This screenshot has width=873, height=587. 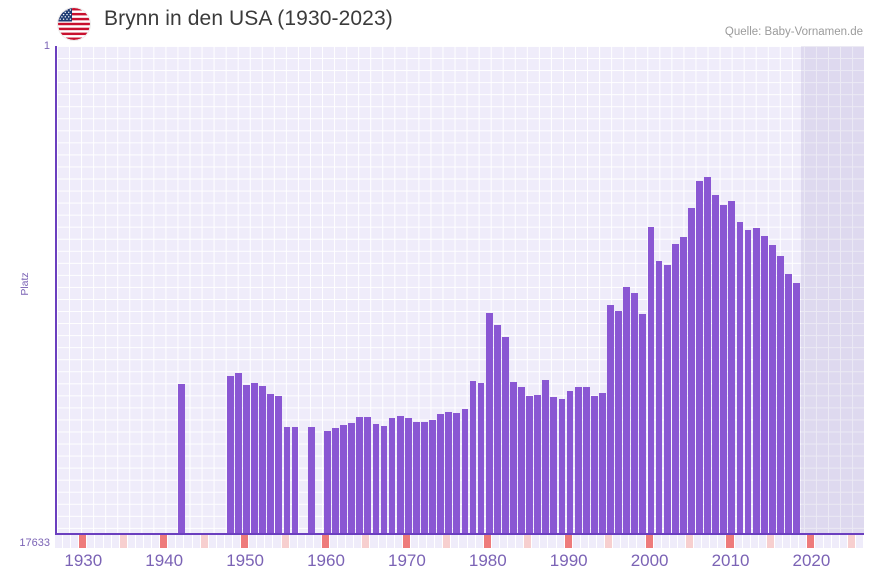 What do you see at coordinates (480, 541) in the screenshot?
I see `x-tick-cell-1979` at bounding box center [480, 541].